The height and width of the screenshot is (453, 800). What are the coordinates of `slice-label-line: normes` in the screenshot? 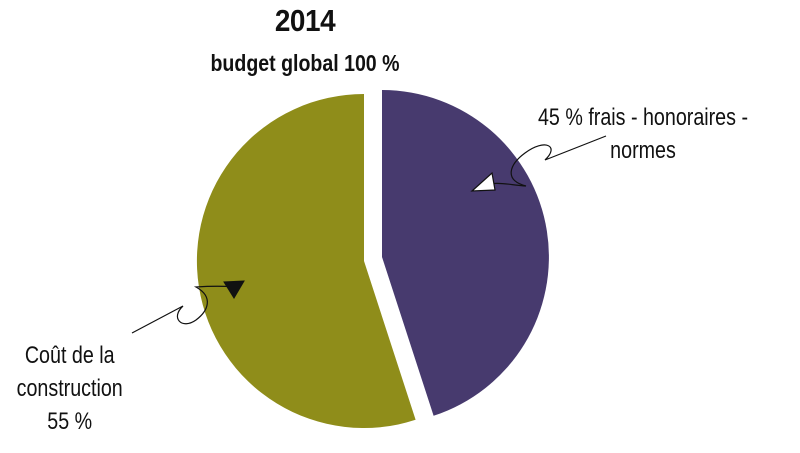 It's located at (643, 150).